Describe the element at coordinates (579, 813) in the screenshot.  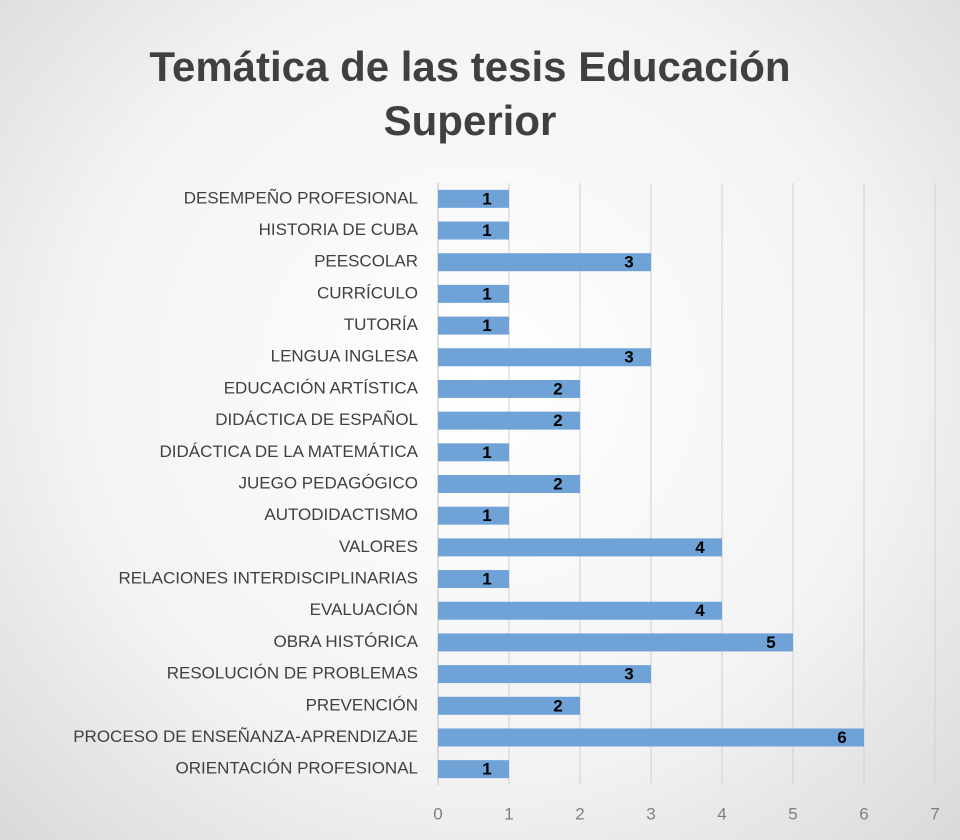
I see `x-tick-label: 2` at that location.